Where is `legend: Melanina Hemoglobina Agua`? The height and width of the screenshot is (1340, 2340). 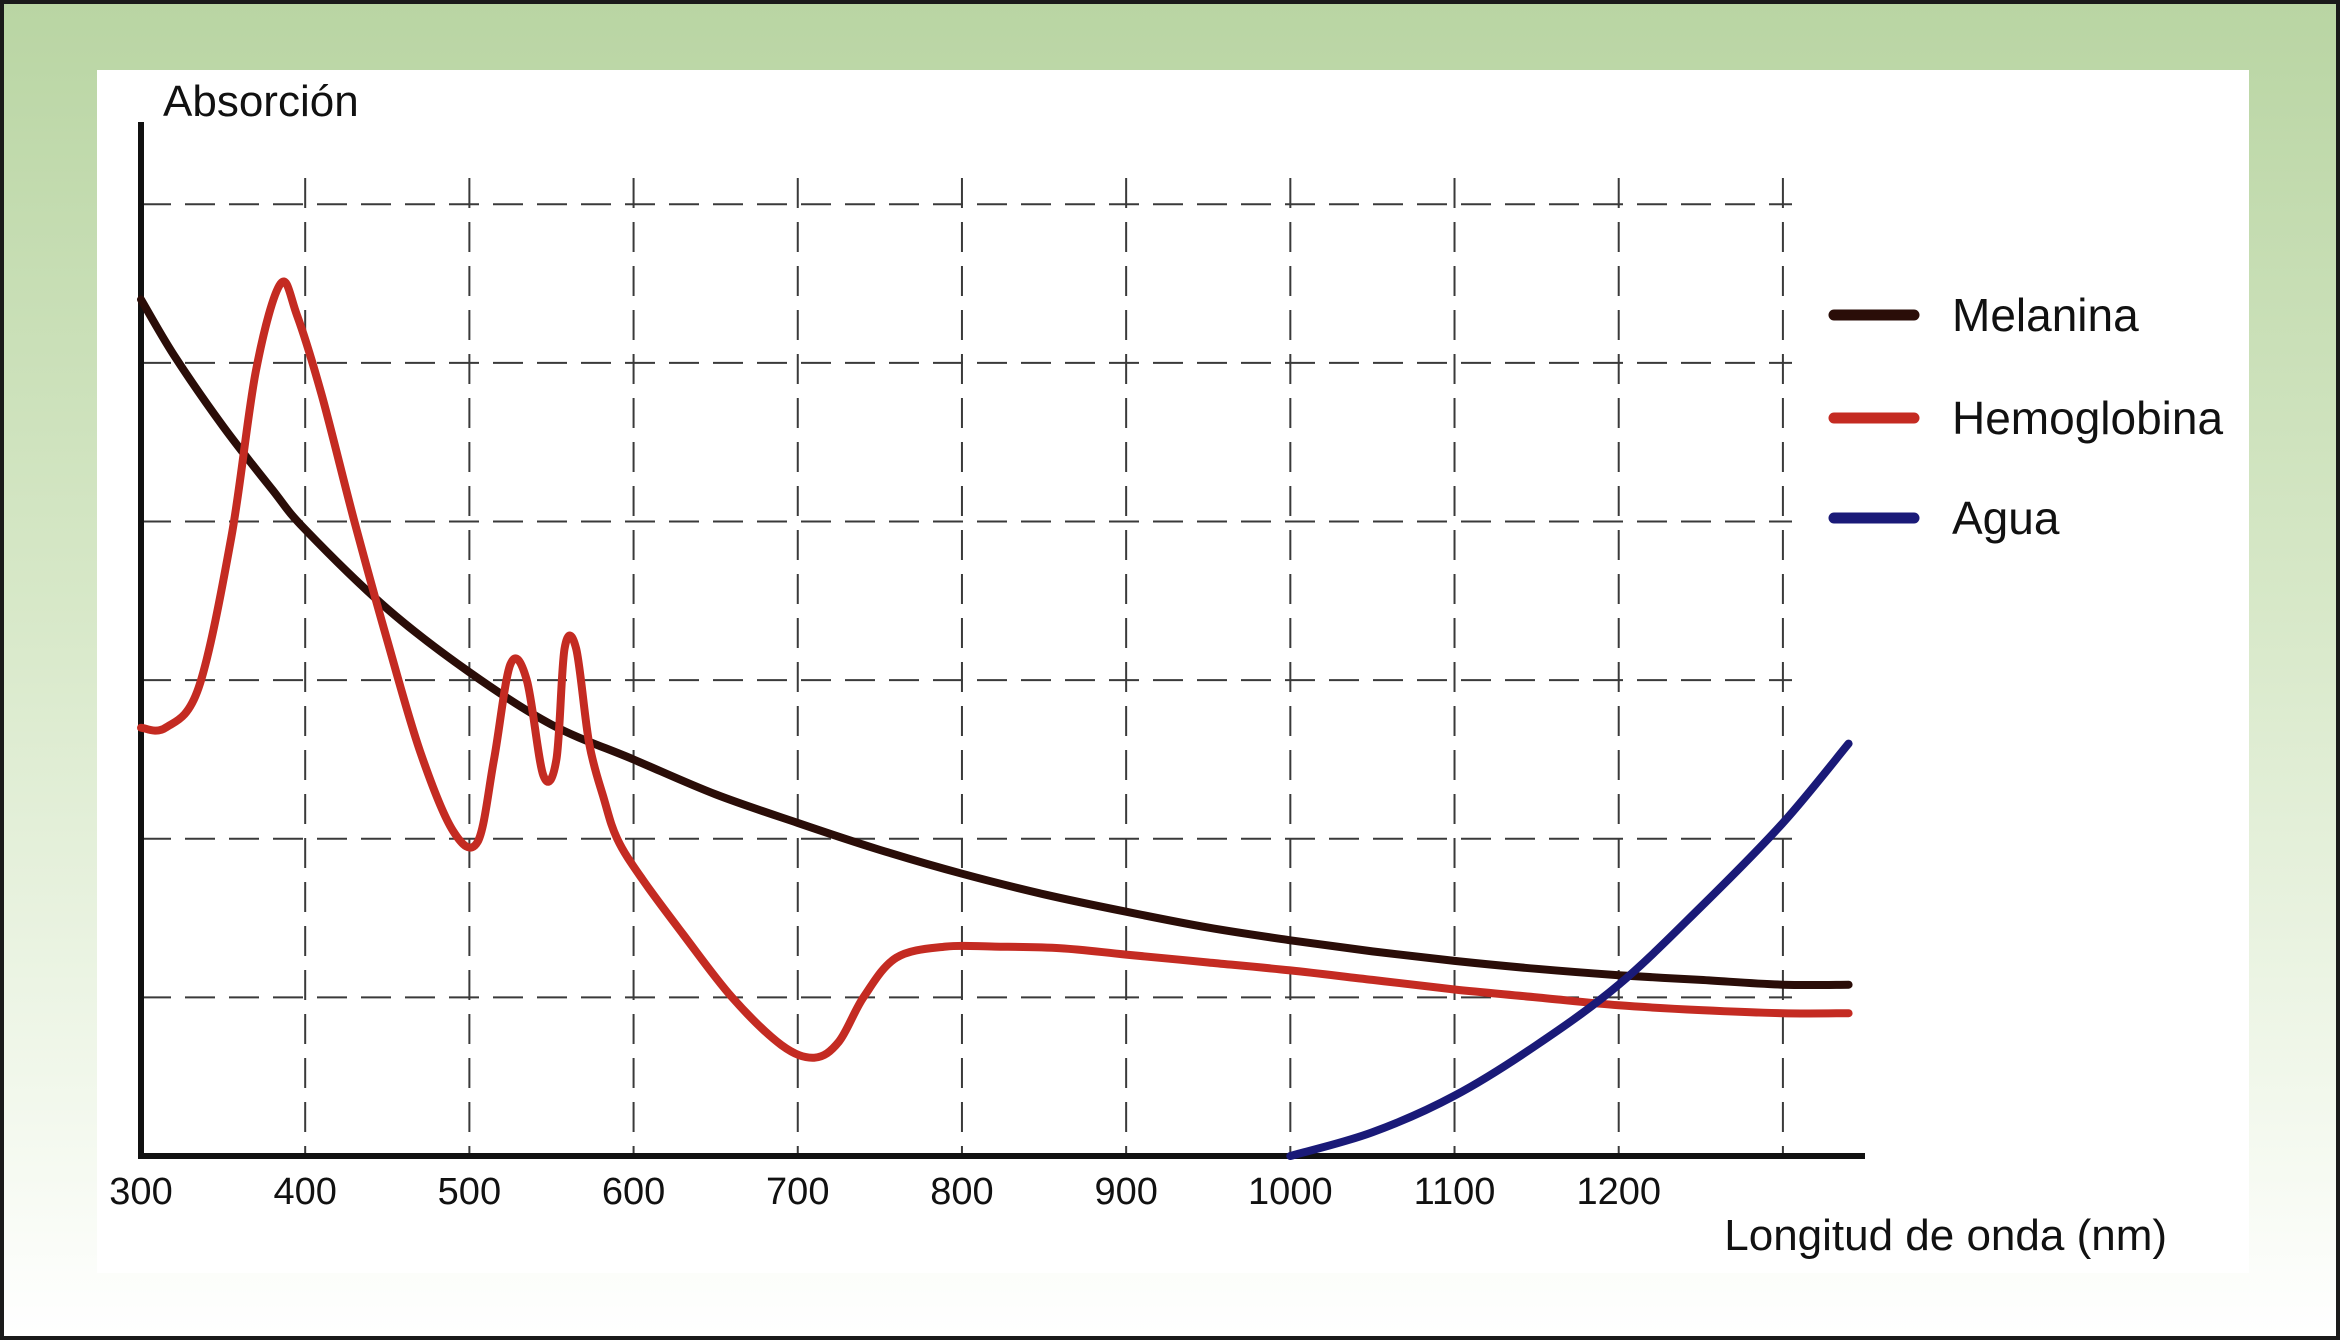 legend: Melanina Hemoglobina Agua is located at coordinates (2025, 416).